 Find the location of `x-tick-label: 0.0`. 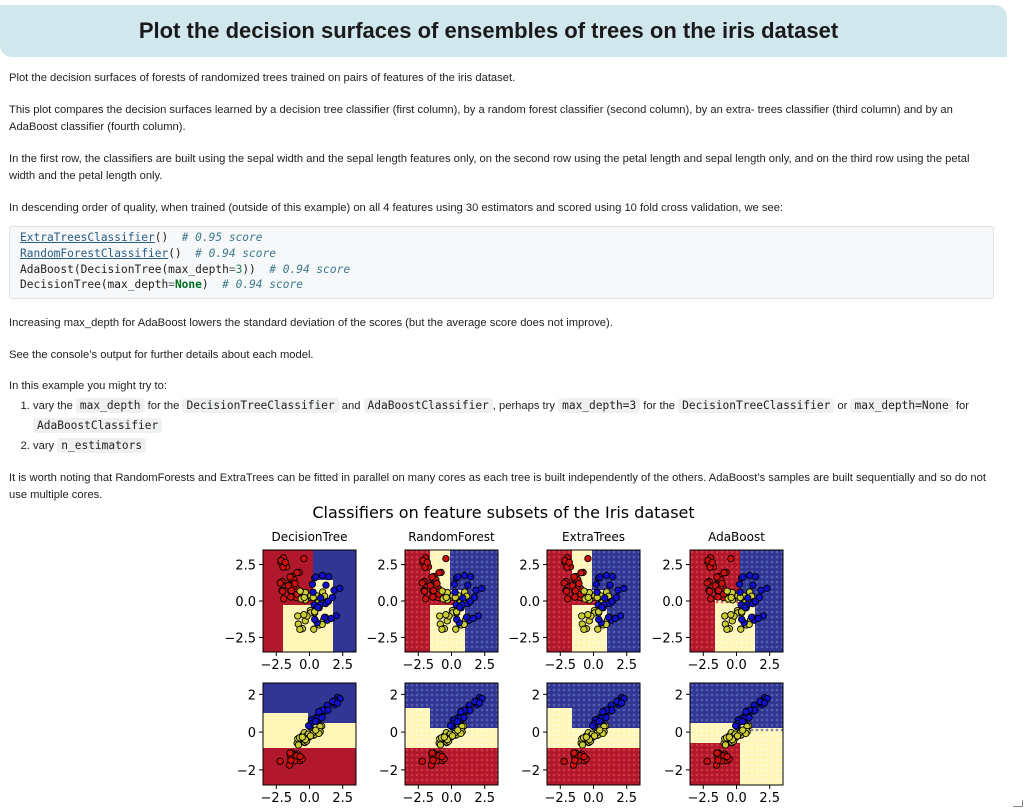

x-tick-label: 0.0 is located at coordinates (736, 665).